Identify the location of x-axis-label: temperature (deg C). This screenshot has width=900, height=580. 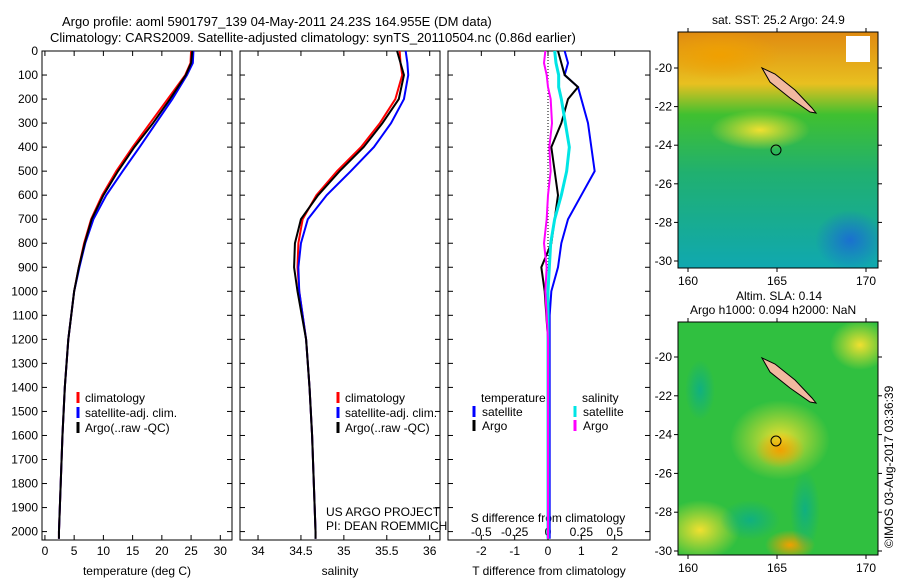
(137, 571).